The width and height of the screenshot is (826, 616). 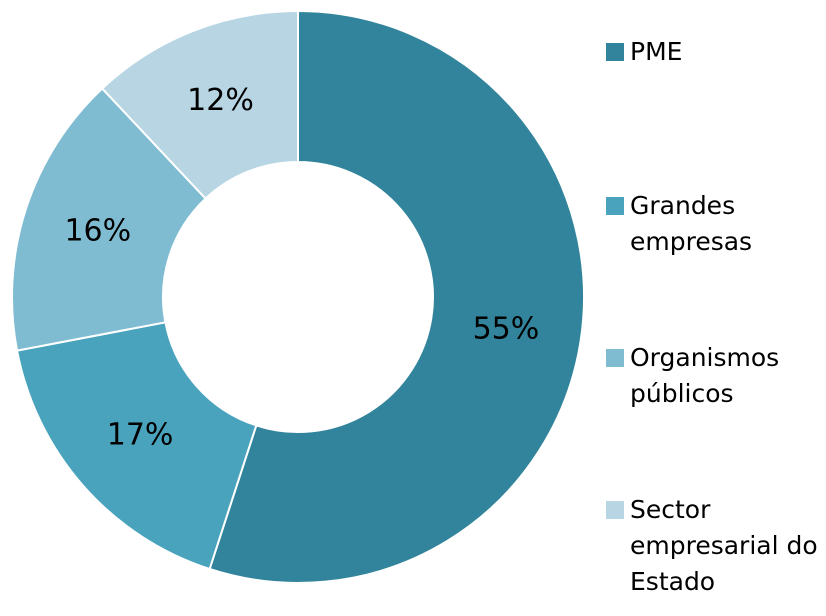 I want to click on legend-label: Sector empresarial do Estado, so click(x=724, y=545).